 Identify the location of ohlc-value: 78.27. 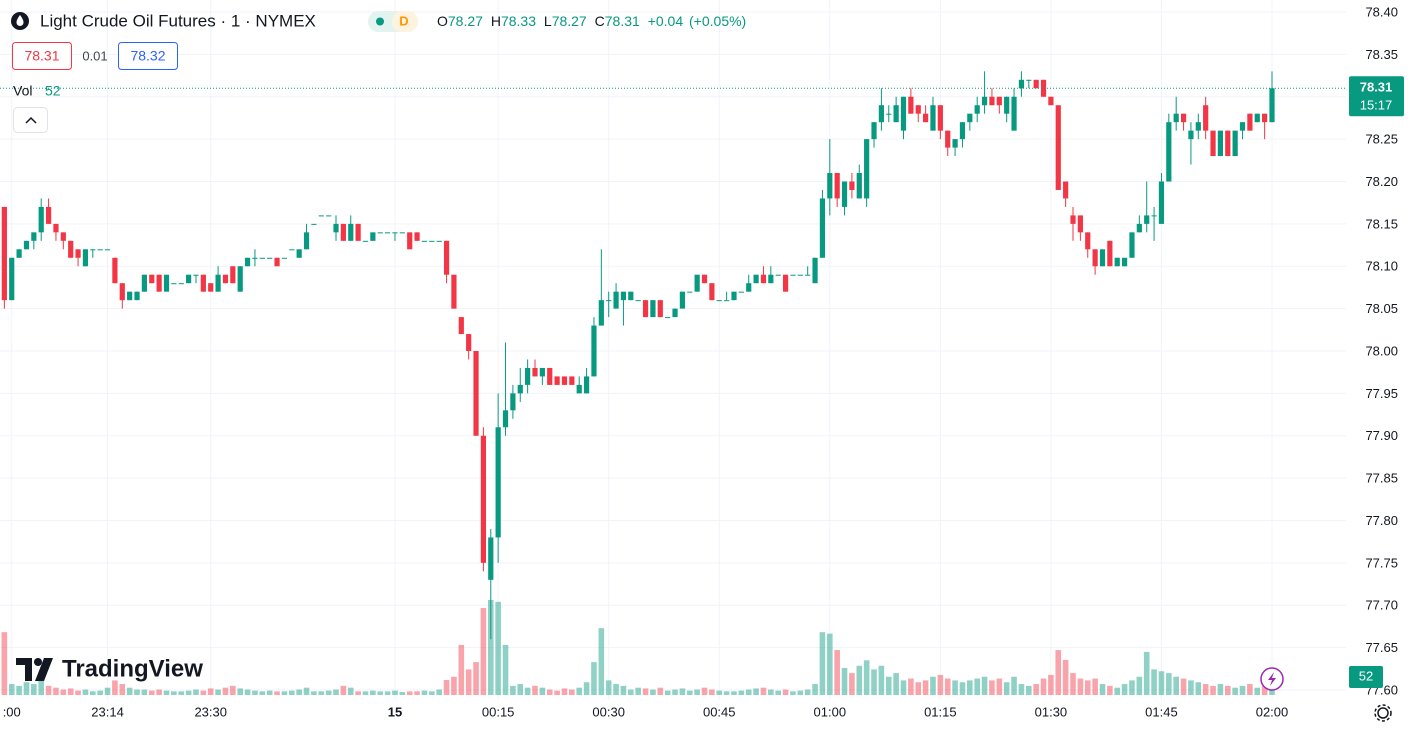
(569, 21).